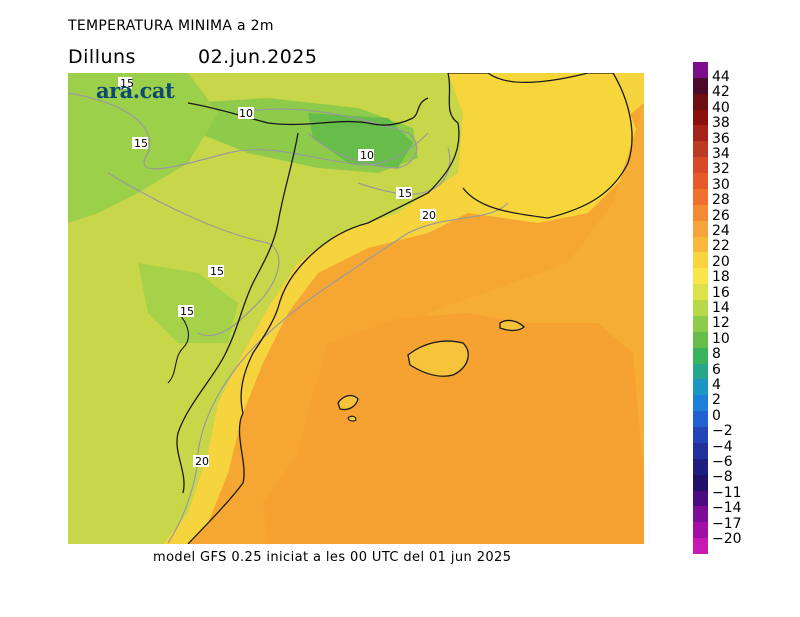  Describe the element at coordinates (721, 338) in the screenshot. I see `colorbar-label: 10` at that location.